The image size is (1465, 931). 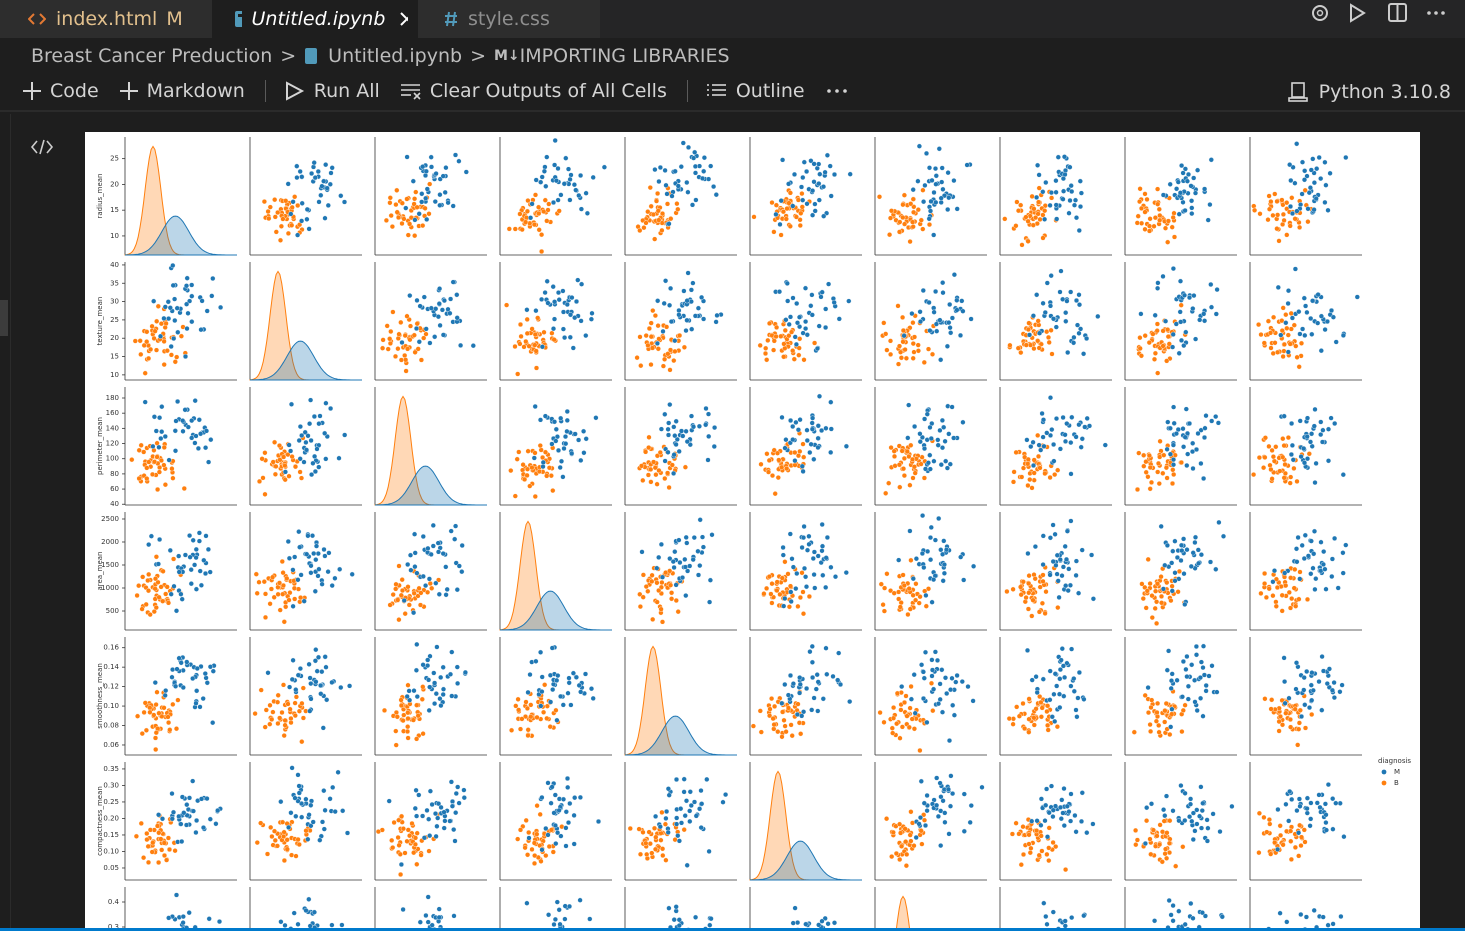 I want to click on more-icon, so click(x=837, y=91).